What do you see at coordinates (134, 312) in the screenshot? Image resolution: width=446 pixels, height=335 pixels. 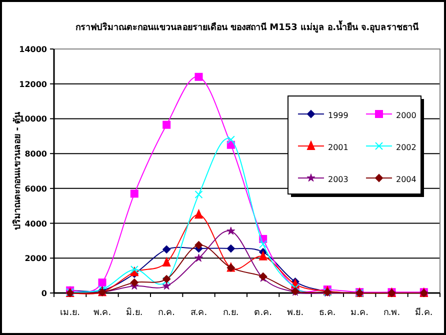 I see `x-tick-label: มิ.ย.` at bounding box center [134, 312].